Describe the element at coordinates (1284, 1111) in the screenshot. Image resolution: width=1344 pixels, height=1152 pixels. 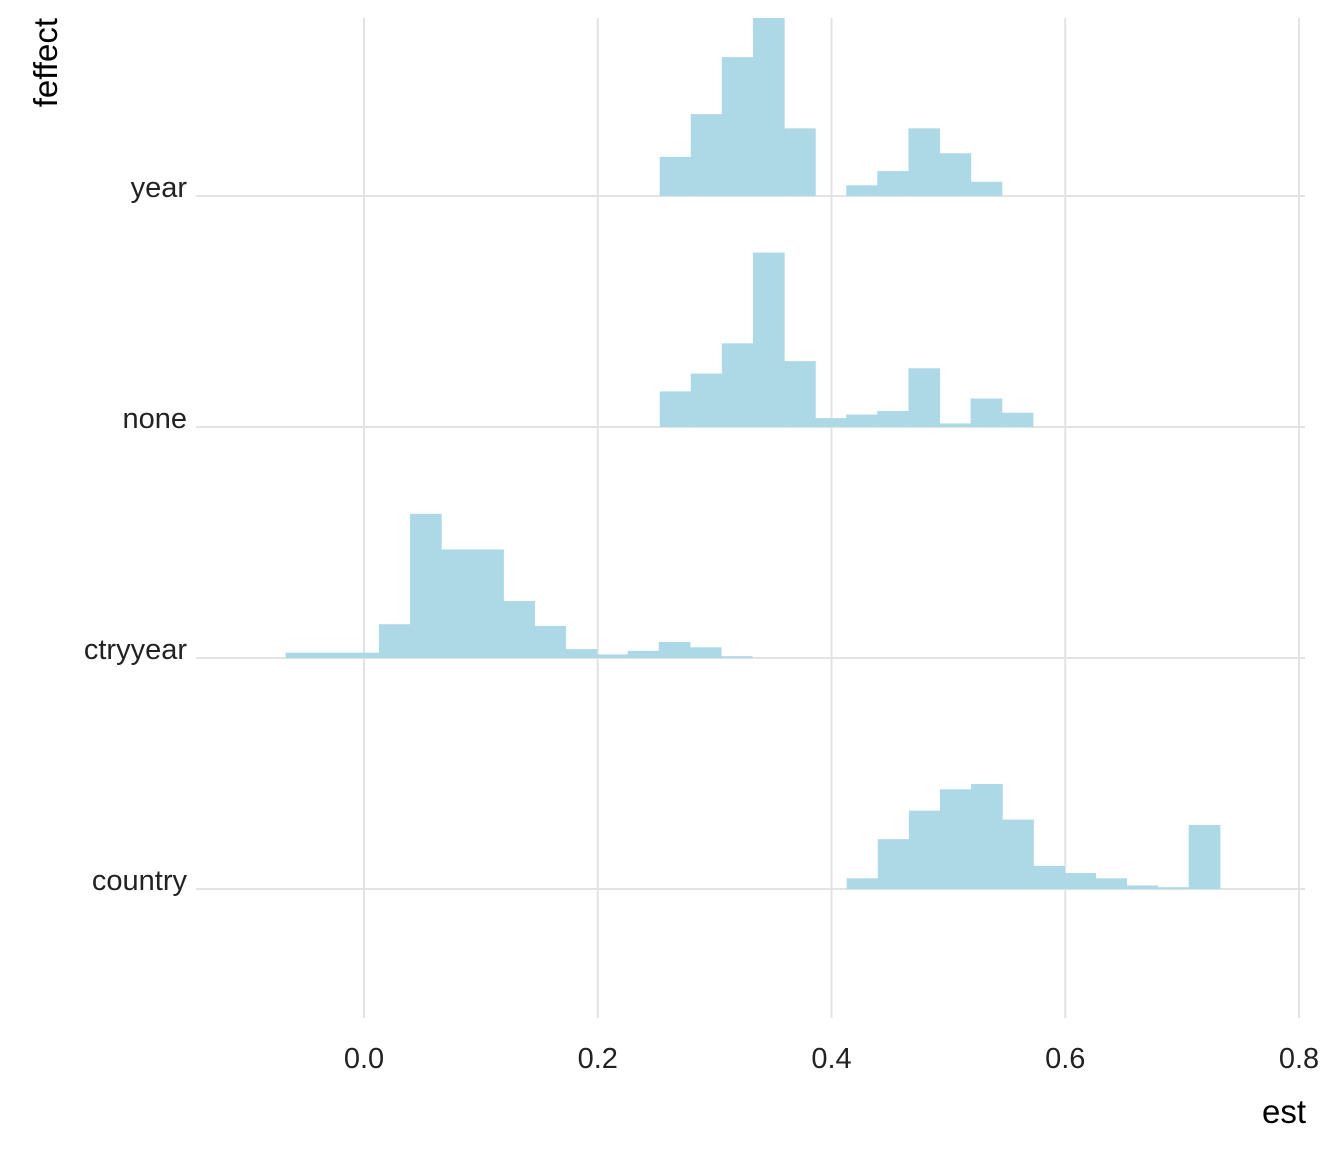
I see `x-axis-title: est` at that location.